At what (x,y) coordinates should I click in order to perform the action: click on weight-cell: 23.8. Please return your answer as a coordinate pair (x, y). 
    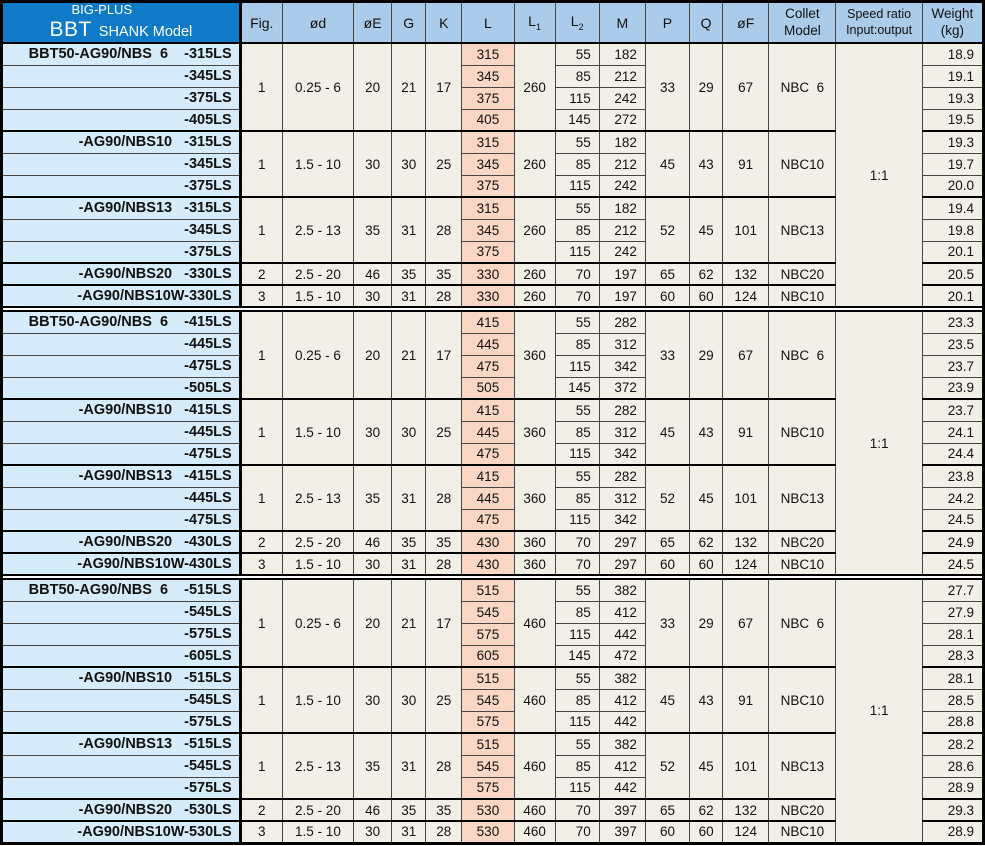
    Looking at the image, I should click on (953, 476).